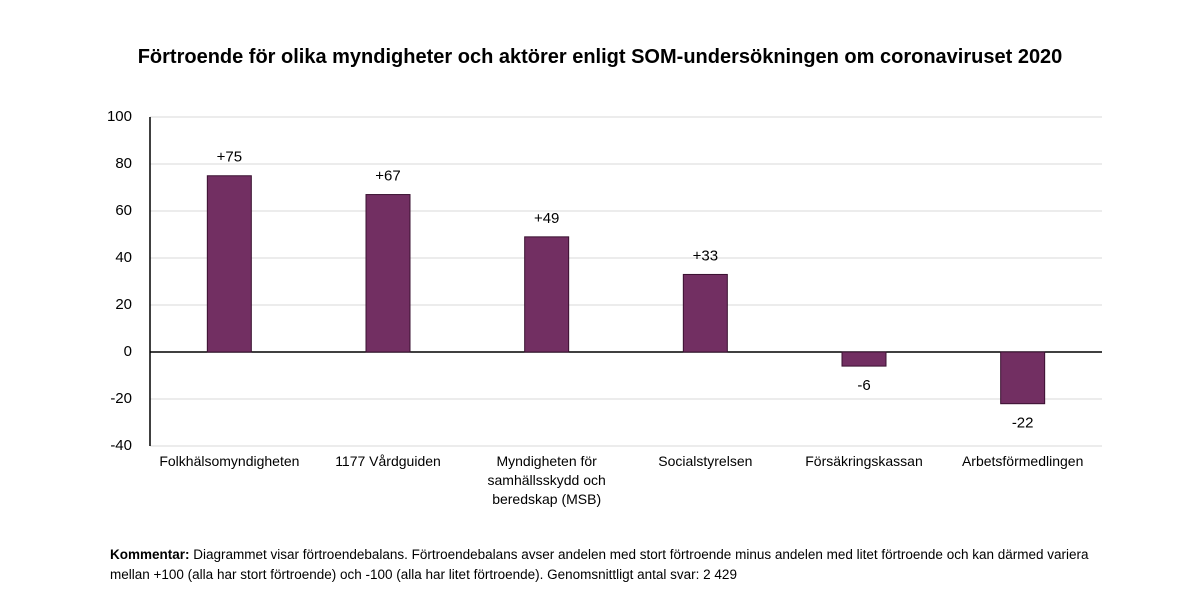 Image resolution: width=1200 pixels, height=606 pixels. What do you see at coordinates (121, 445) in the screenshot?
I see `y-tick-label: -40` at bounding box center [121, 445].